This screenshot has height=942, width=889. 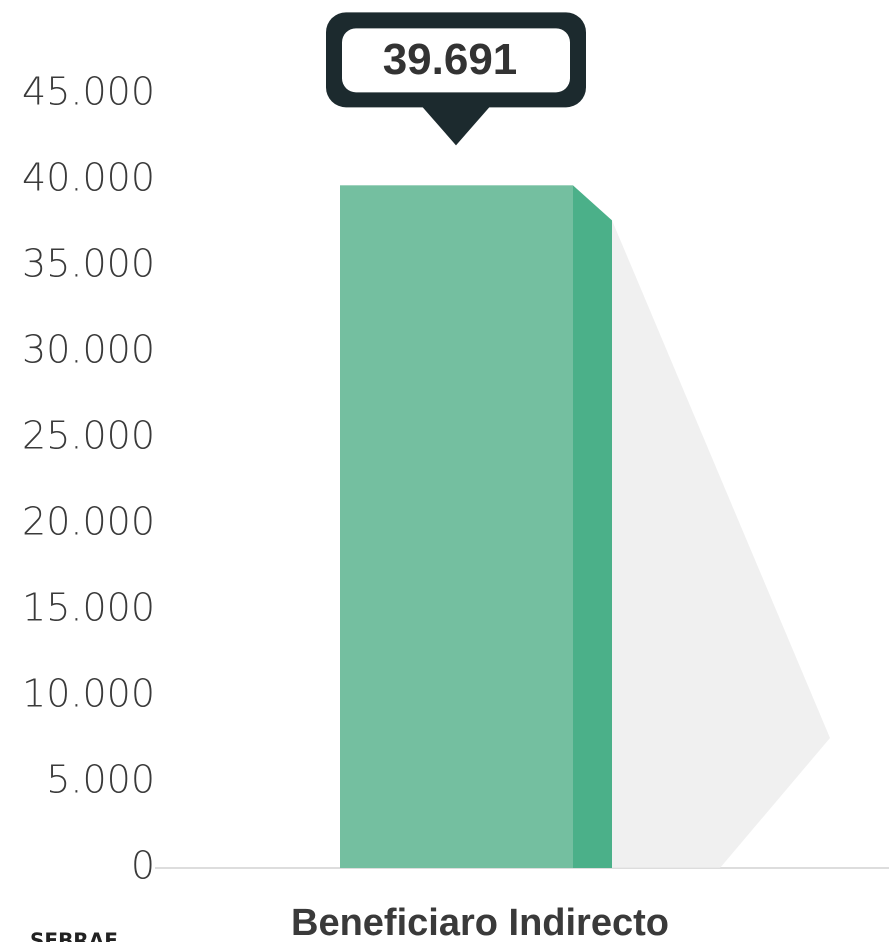 What do you see at coordinates (456, 125) in the screenshot?
I see `tooltip-pointer` at bounding box center [456, 125].